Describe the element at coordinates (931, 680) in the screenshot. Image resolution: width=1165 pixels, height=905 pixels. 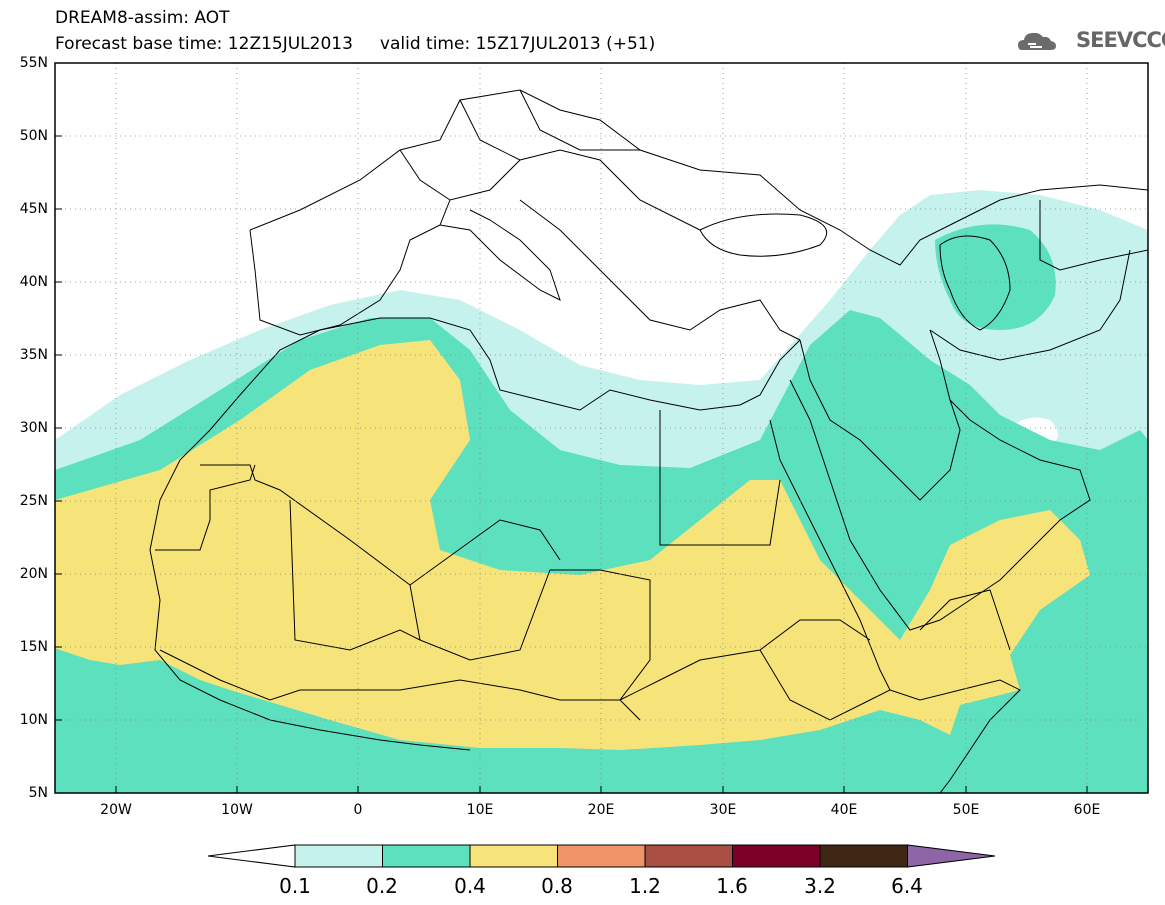
I see `aot-yemen-patch` at that location.